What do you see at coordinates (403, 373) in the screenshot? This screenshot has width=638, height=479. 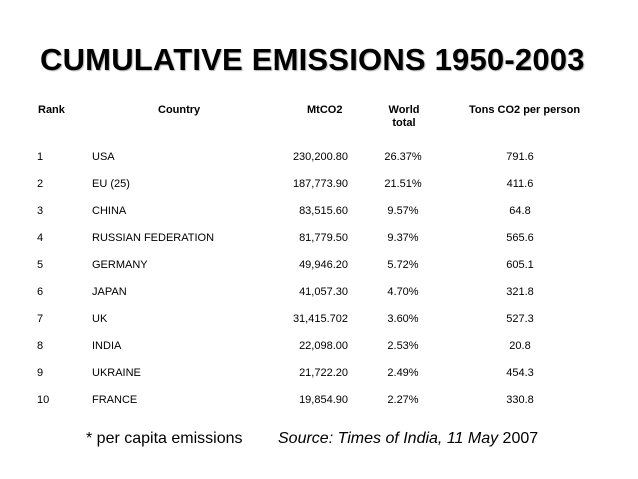 I see `cell-world-total: 2.49%` at bounding box center [403, 373].